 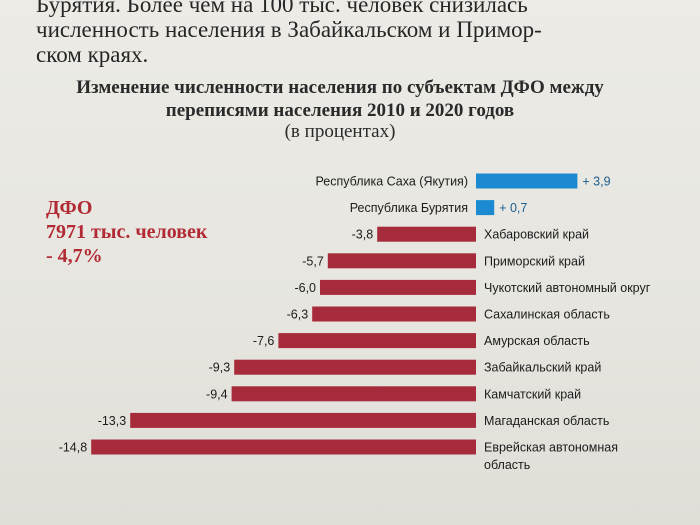 What do you see at coordinates (547, 315) in the screenshot?
I see `category-label-6: Сахалинская область` at bounding box center [547, 315].